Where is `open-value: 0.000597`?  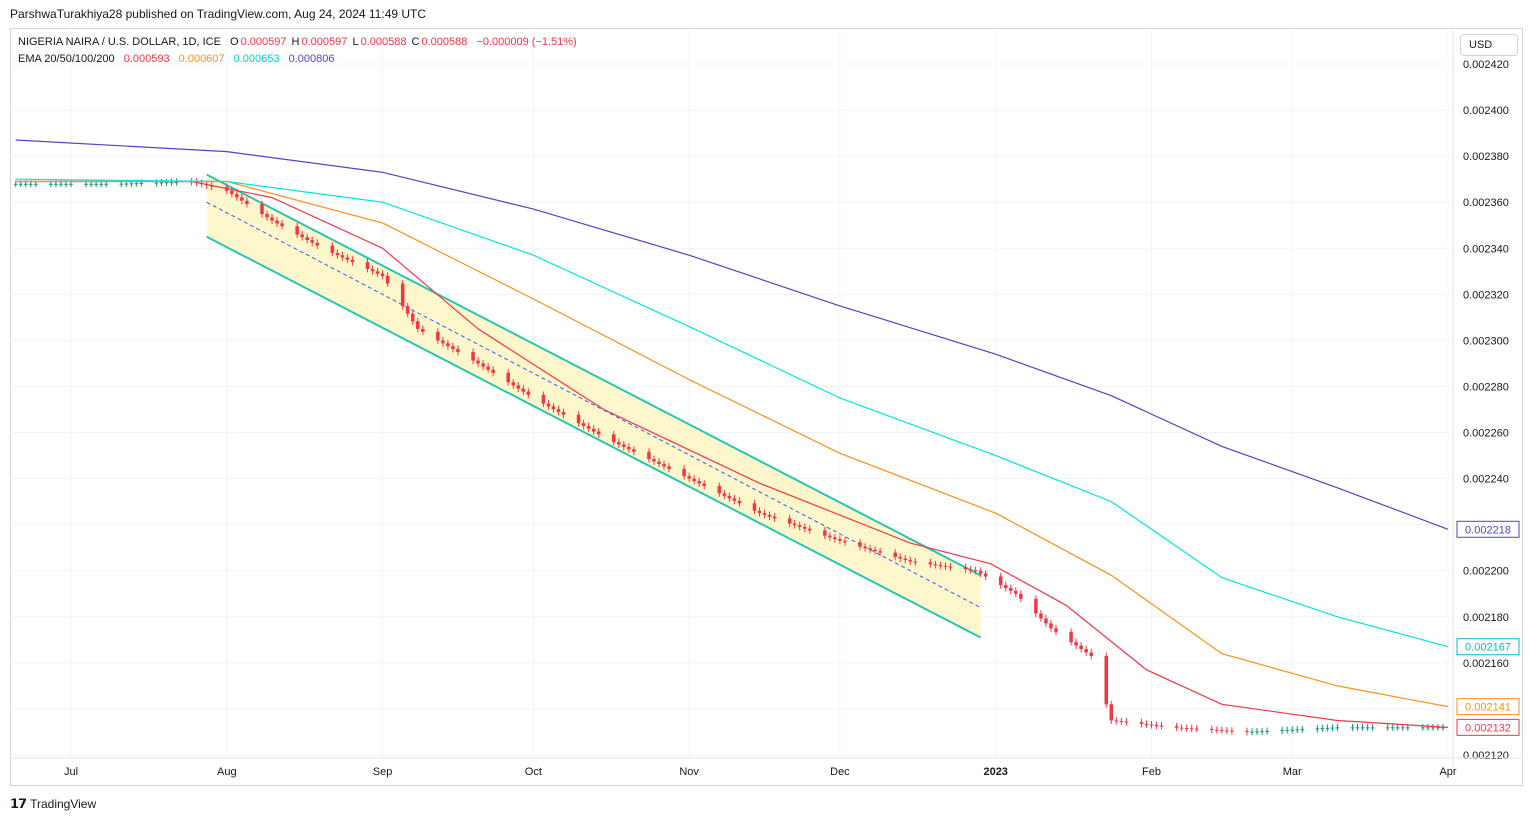
open-value: 0.000597 is located at coordinates (263, 42).